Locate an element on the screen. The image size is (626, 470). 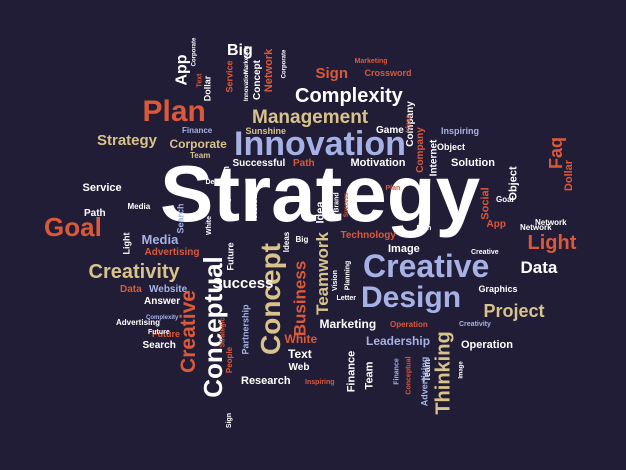
word-management: Management is located at coordinates (310, 117).